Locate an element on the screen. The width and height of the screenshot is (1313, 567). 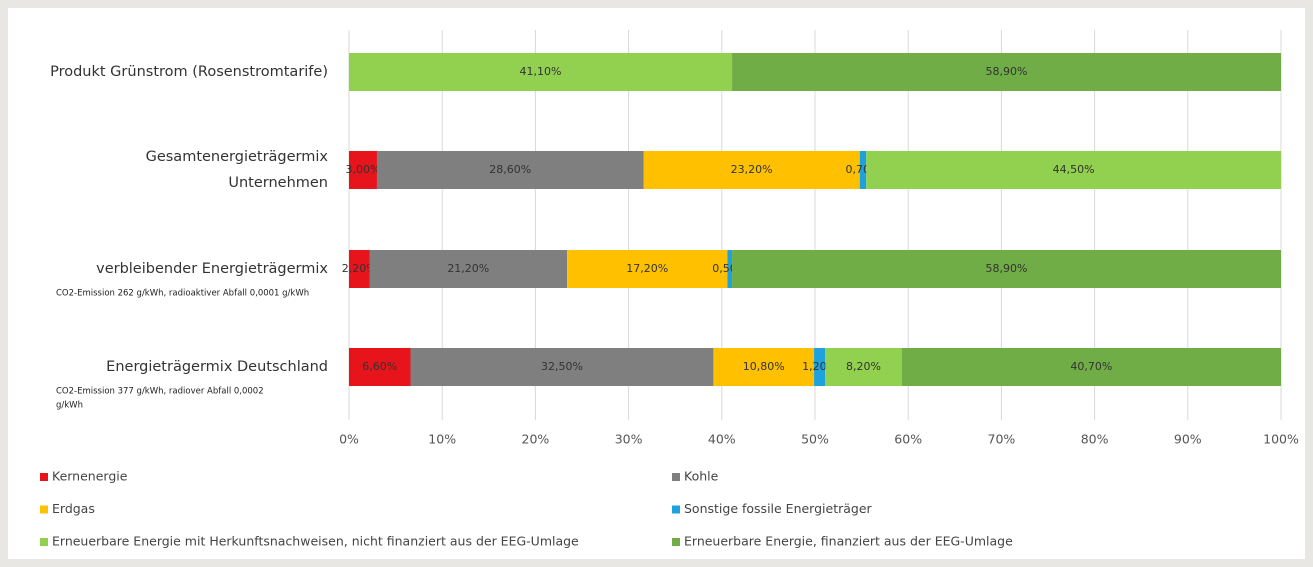
value-label: 6,60% is located at coordinates (379, 366).